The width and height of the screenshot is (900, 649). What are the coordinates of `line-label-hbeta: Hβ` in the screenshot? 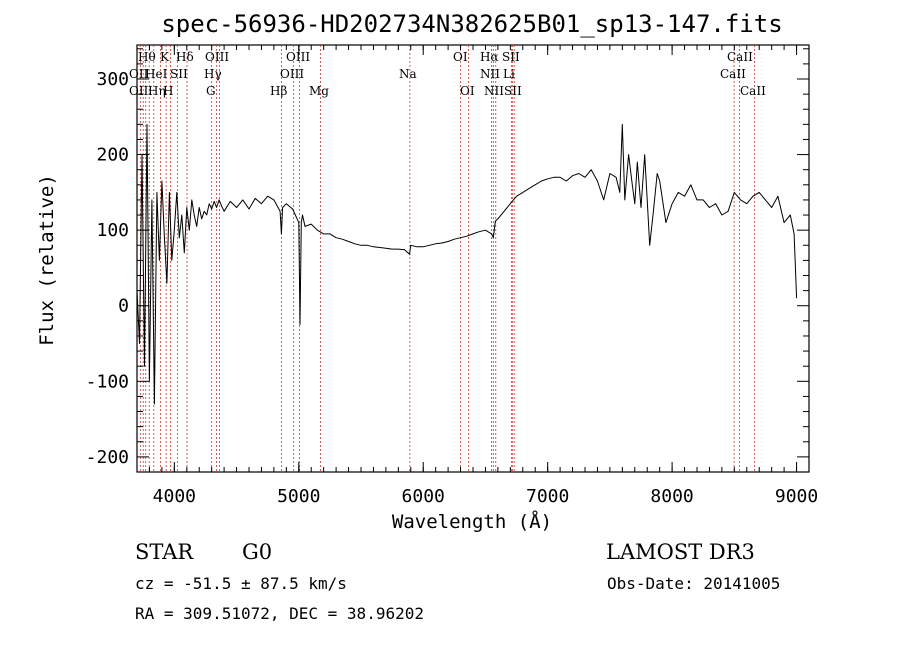 It's located at (278, 91).